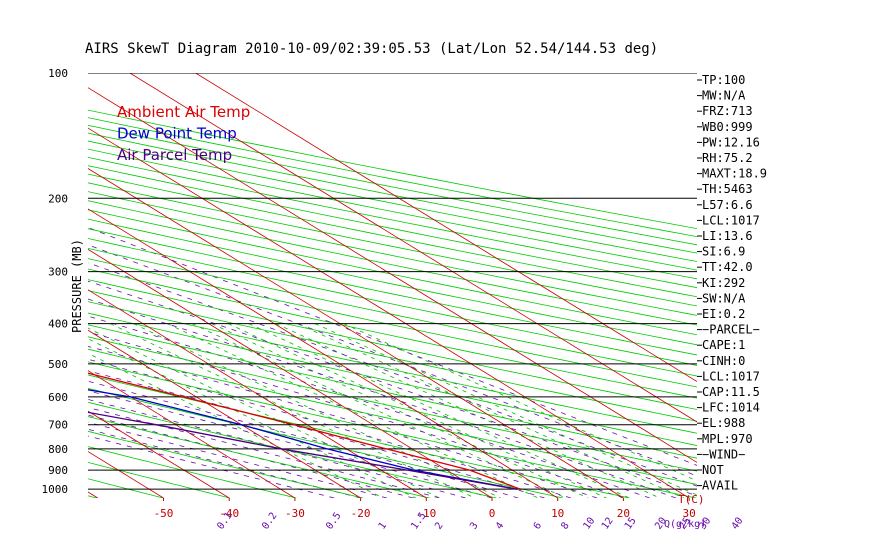  Describe the element at coordinates (383, 525) in the screenshot. I see `mixing-ratio-label: 1` at that location.